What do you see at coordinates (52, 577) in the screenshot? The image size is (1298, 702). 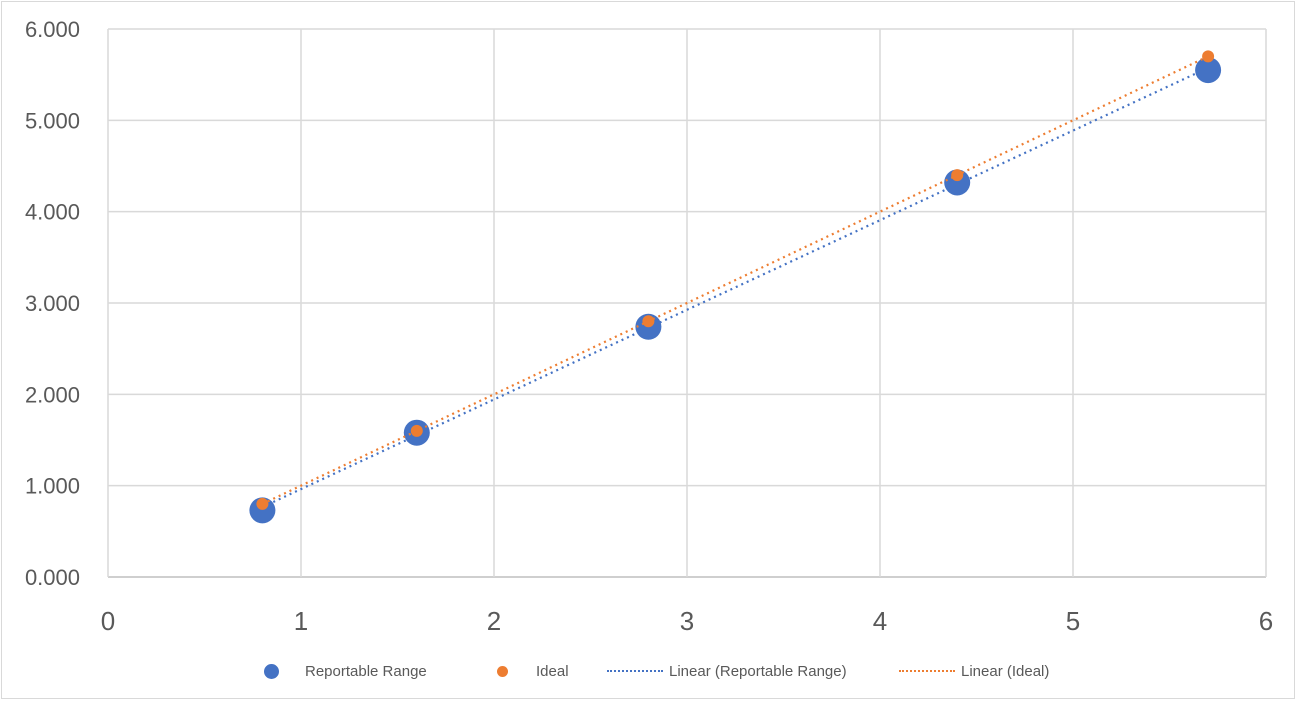 I see `y-tick-label: 0.000` at bounding box center [52, 577].